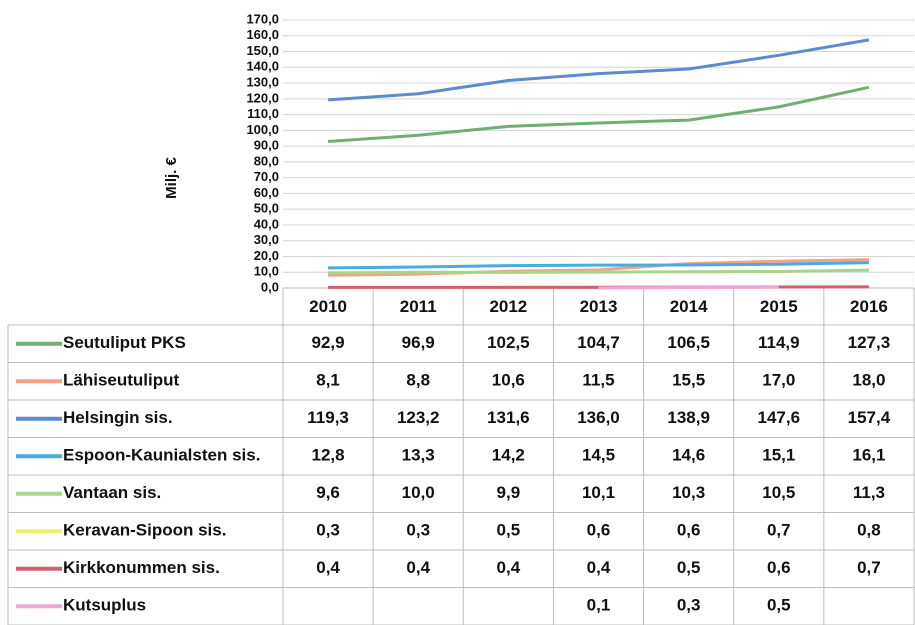  Describe the element at coordinates (779, 342) in the screenshot. I see `table-cell: 114,9` at that location.